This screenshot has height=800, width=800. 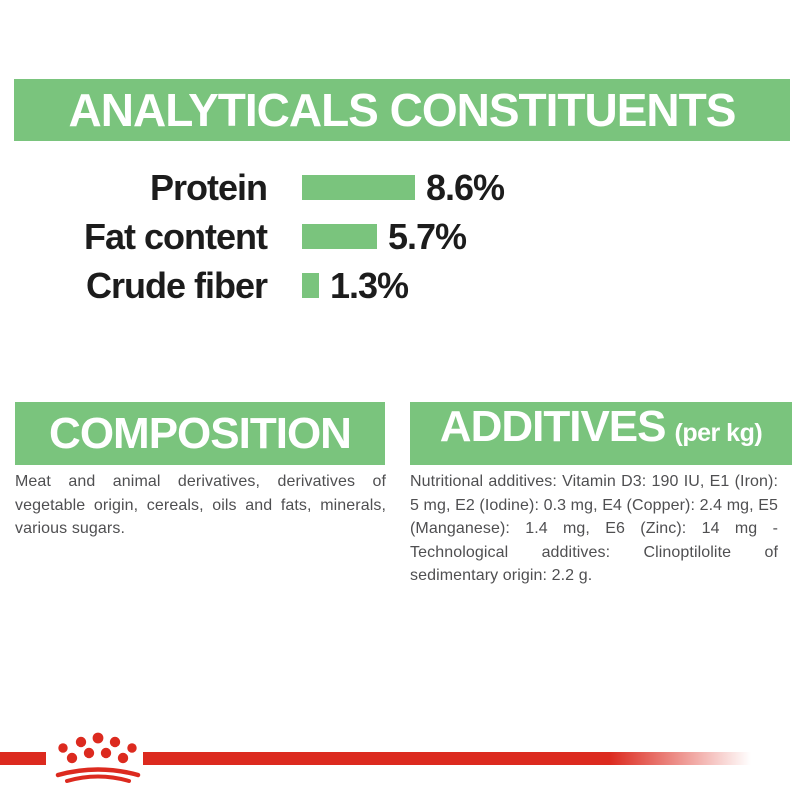 I want to click on chart-value-crude-fiber: 1.3%, so click(x=369, y=285).